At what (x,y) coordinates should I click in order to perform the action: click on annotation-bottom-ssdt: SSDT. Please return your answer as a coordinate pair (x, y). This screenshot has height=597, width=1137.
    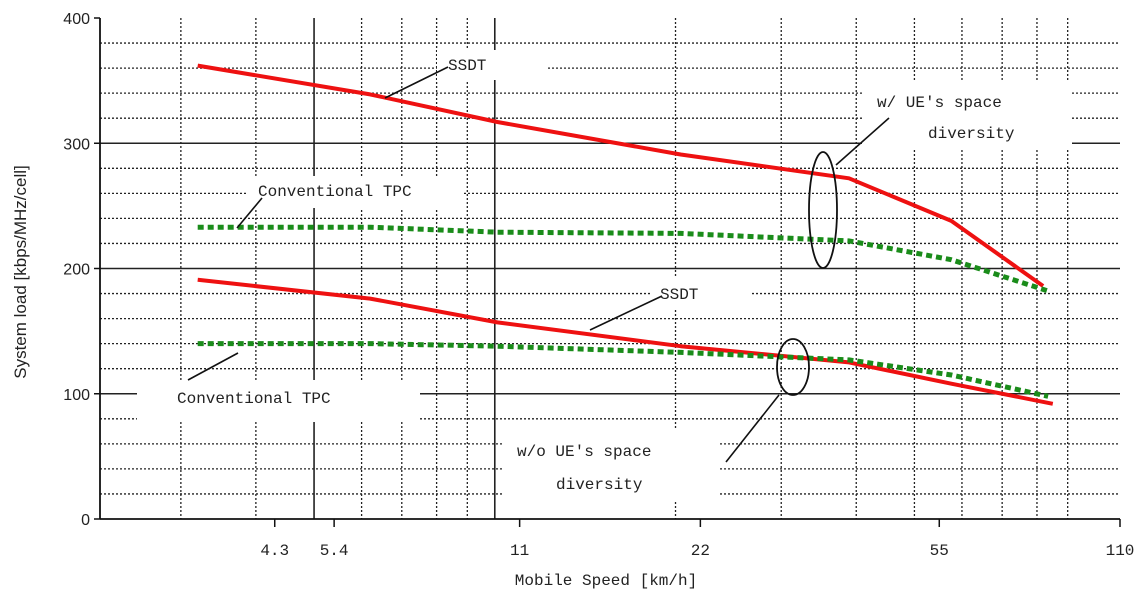
    Looking at the image, I should click on (679, 295).